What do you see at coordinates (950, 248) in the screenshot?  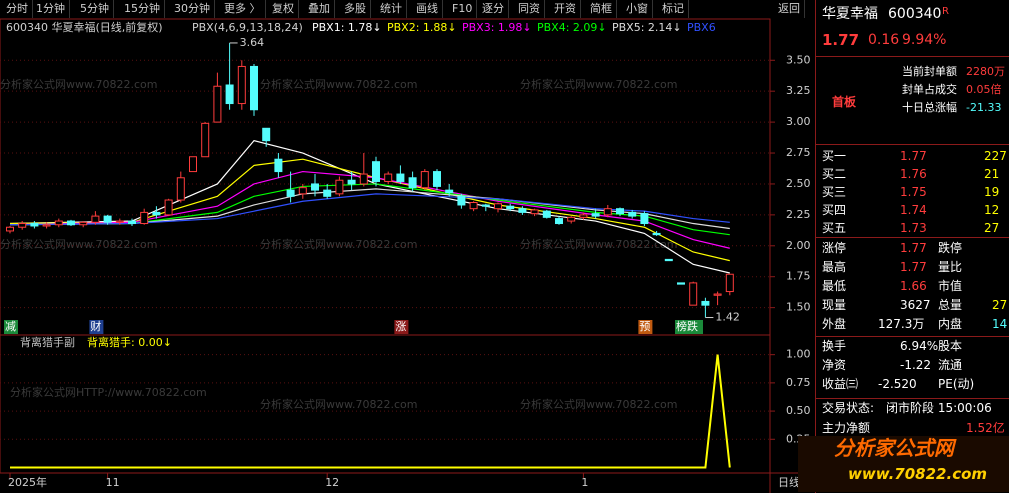 I see `stat-label: 跌停` at bounding box center [950, 248].